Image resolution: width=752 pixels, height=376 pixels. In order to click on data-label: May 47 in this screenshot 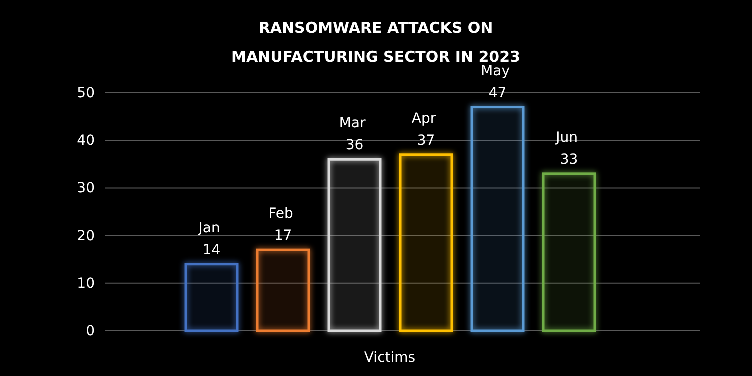, I will do `click(497, 82)`.